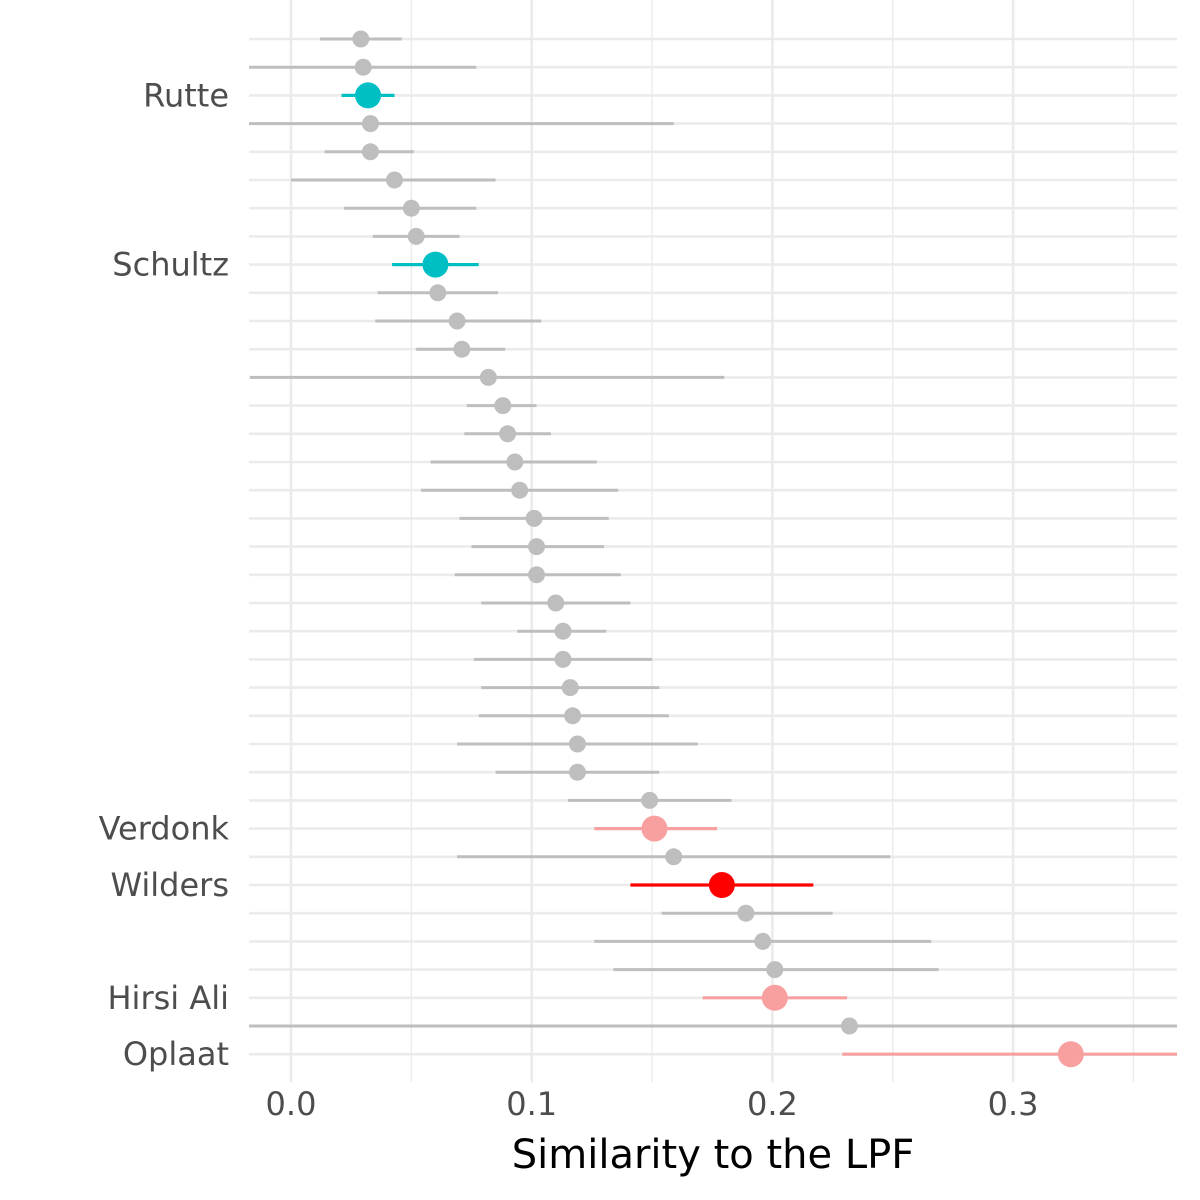 The width and height of the screenshot is (1200, 1200). Describe the element at coordinates (291, 1104) in the screenshot. I see `x-tick-label: 0.0` at that location.